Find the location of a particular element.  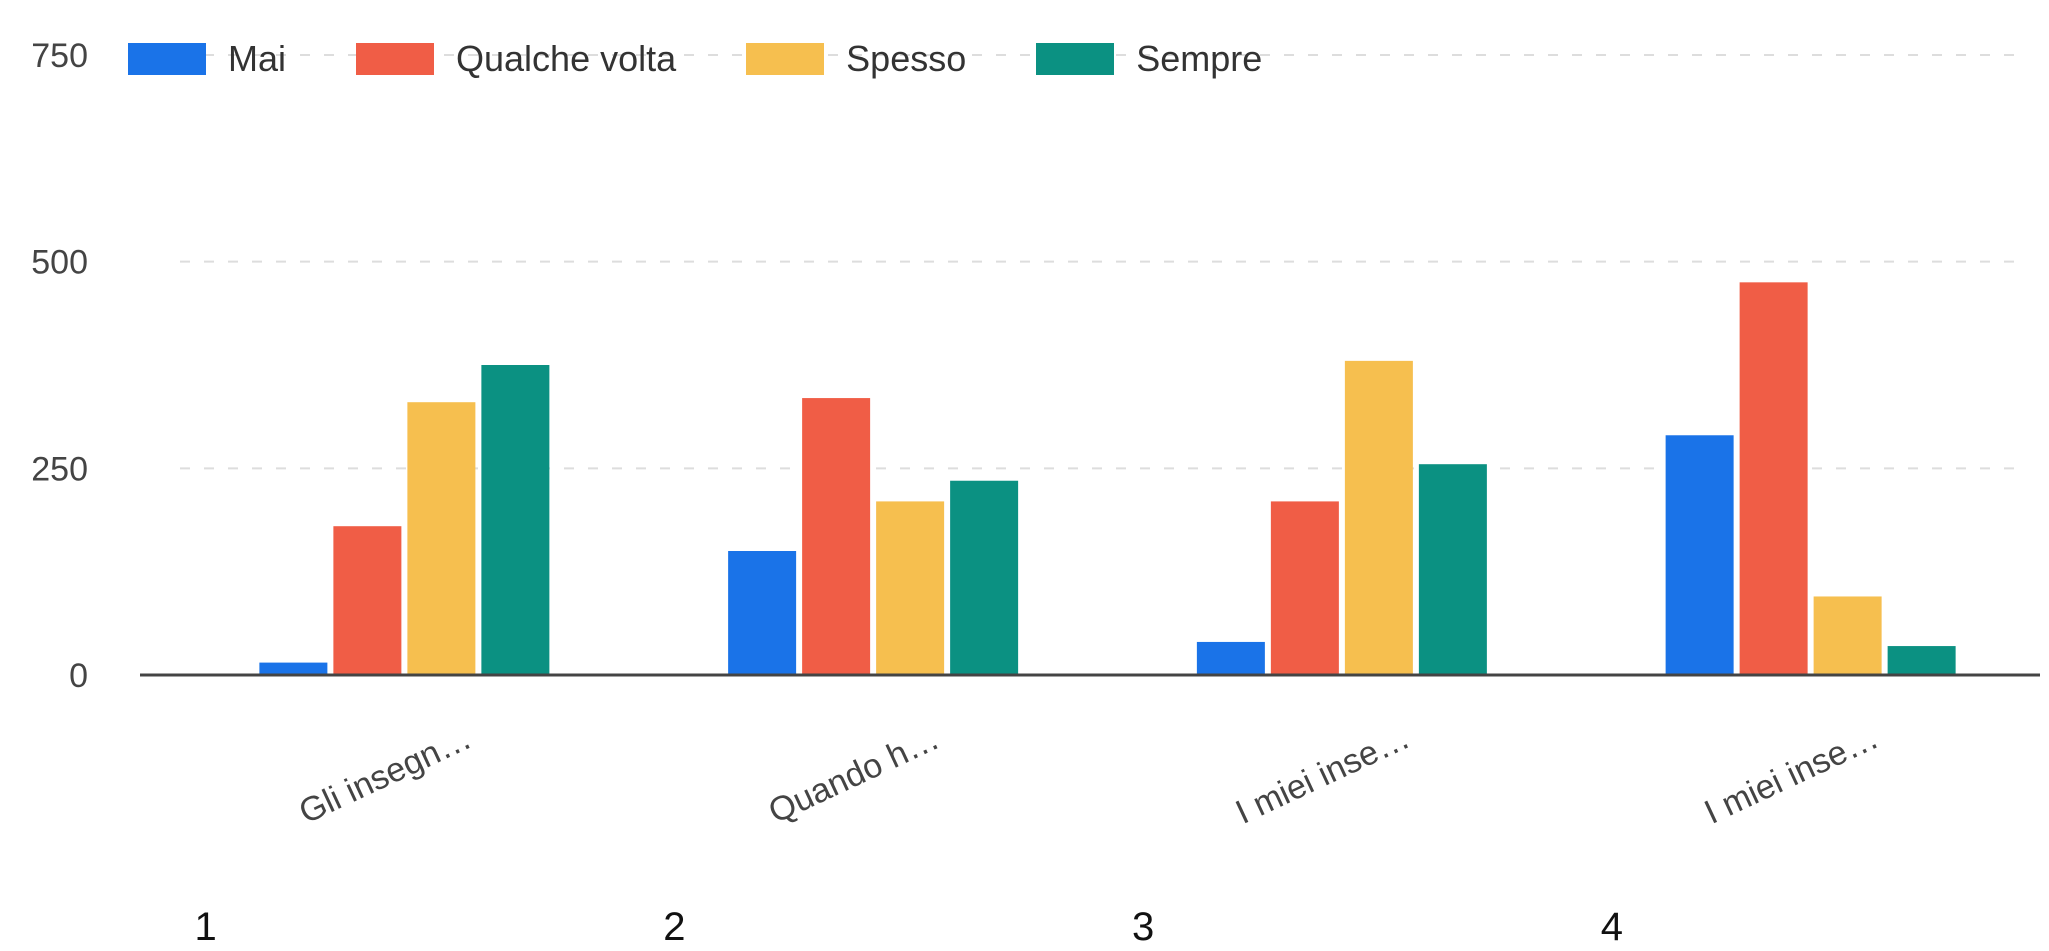

legend-item-mai: Mai is located at coordinates (207, 59).